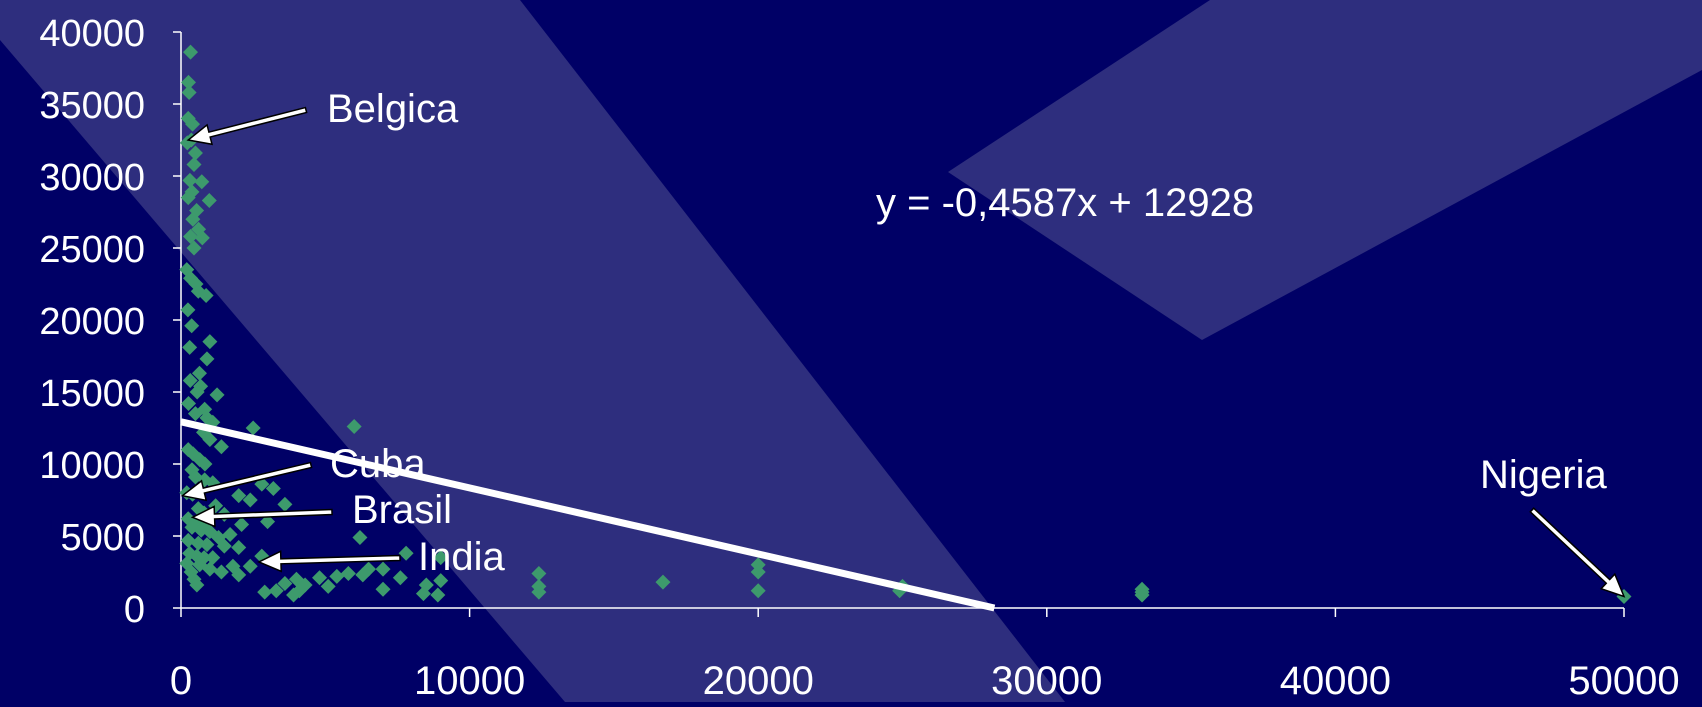  I want to click on annotation-label: Belgica, so click(393, 109).